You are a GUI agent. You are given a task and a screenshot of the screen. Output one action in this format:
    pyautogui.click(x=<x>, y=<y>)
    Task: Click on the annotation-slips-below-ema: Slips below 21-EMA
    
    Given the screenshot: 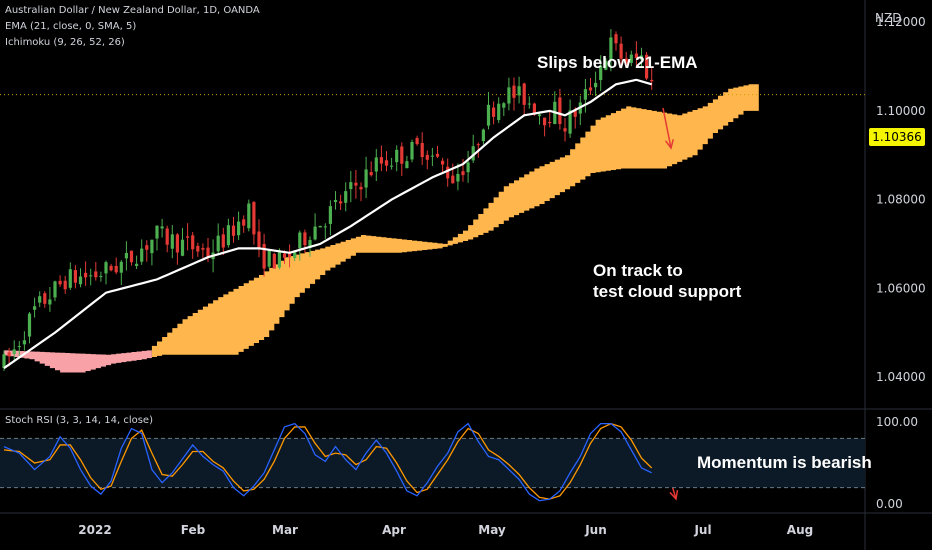 What is the action you would take?
    pyautogui.click(x=617, y=62)
    